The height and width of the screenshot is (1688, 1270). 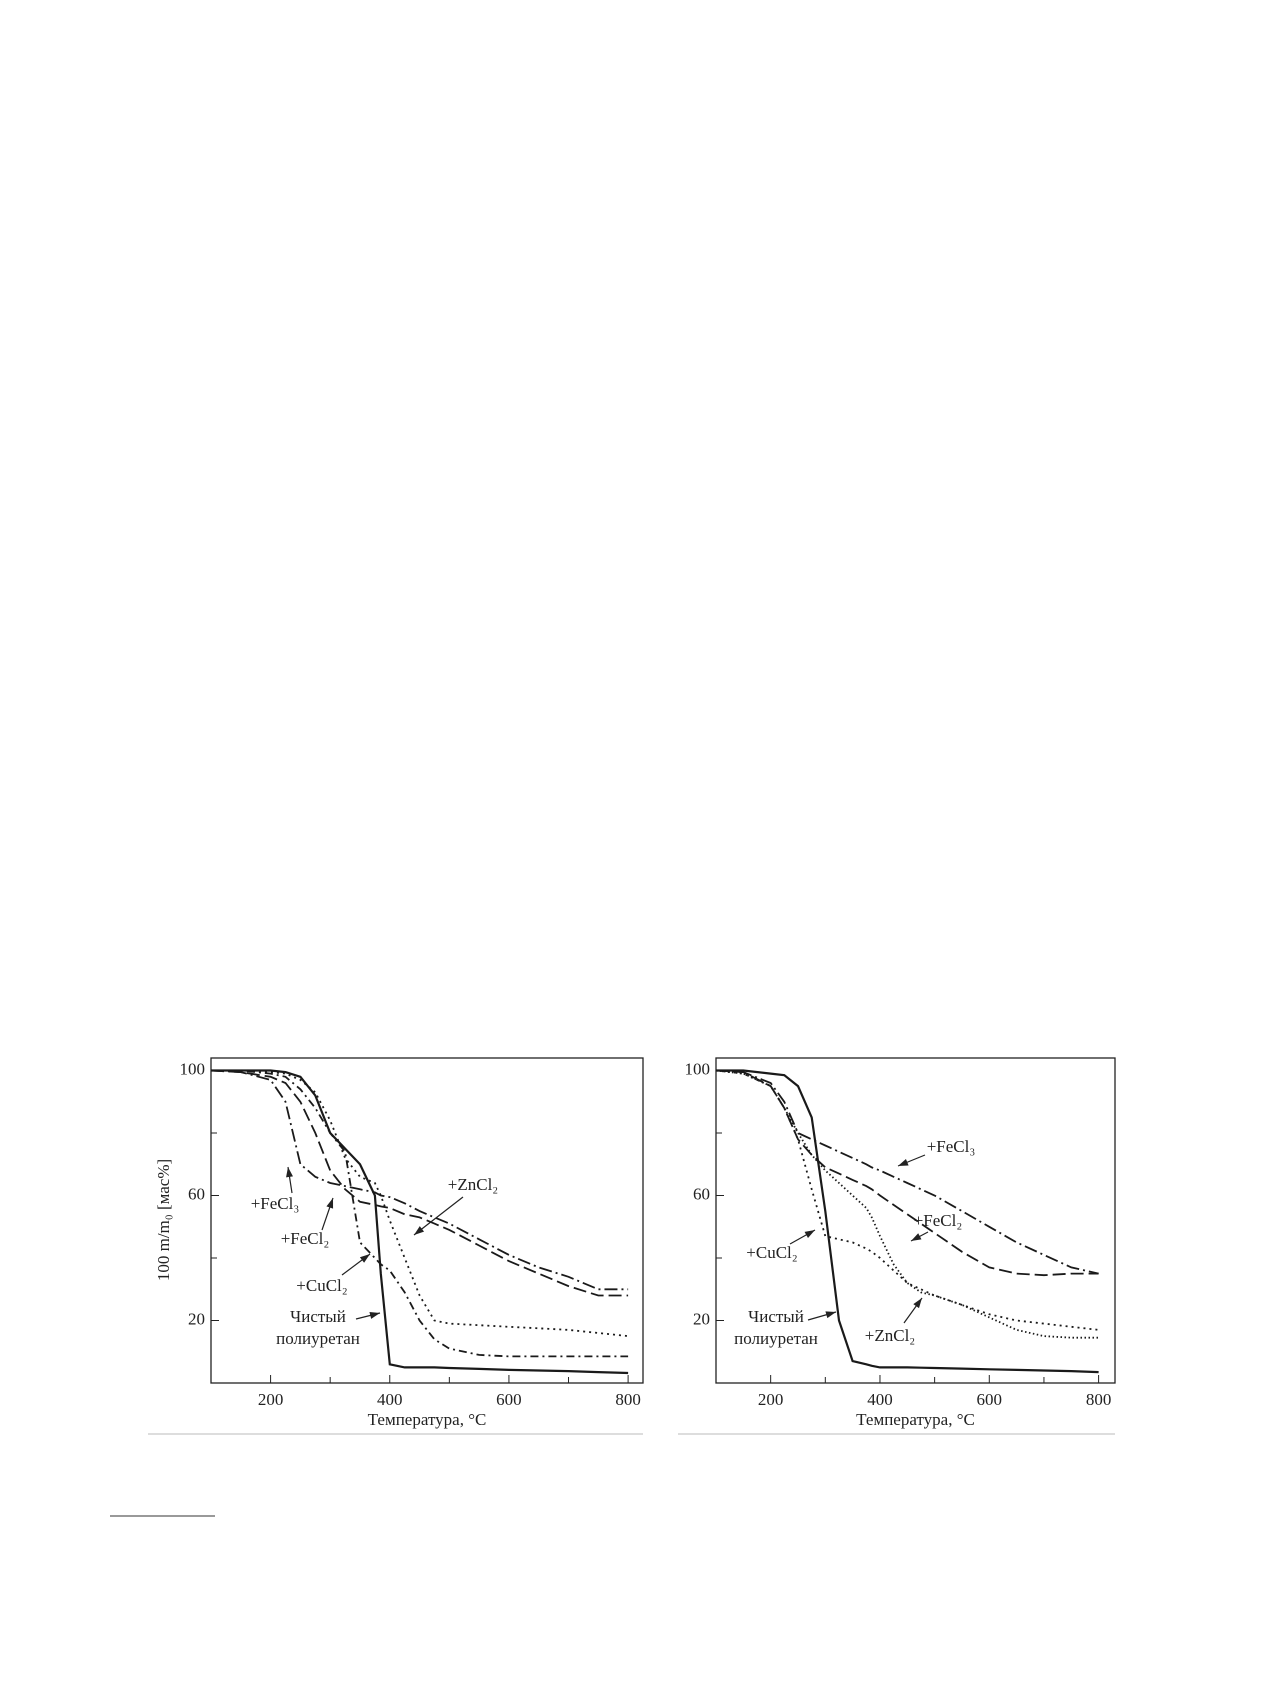 I want to click on arrow-shaft, so click(x=438, y=1216).